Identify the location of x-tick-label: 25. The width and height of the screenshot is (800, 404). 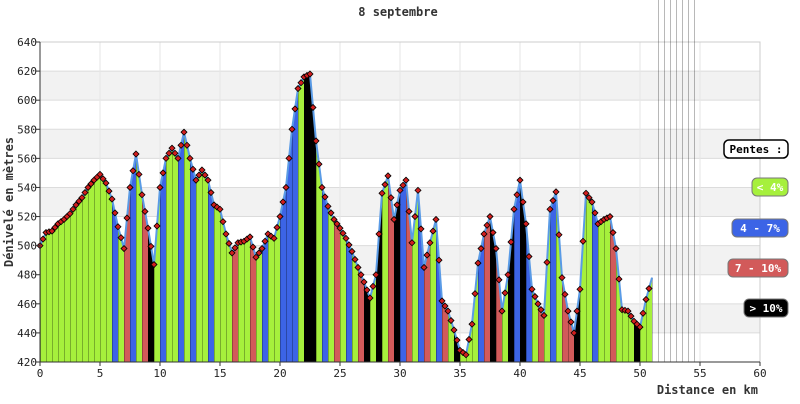
(339, 373).